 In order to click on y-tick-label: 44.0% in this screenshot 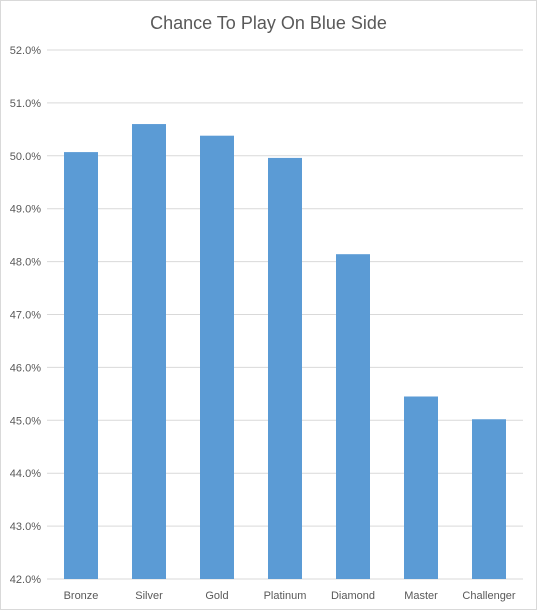, I will do `click(25, 474)`.